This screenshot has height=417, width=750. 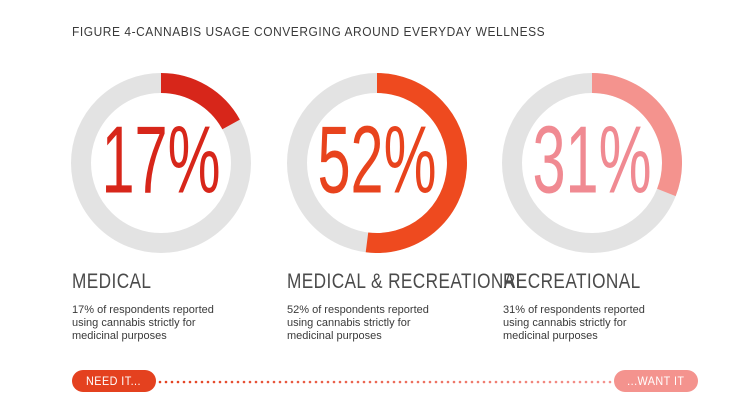 I want to click on category-title-medical: MEDICAL, so click(x=112, y=281).